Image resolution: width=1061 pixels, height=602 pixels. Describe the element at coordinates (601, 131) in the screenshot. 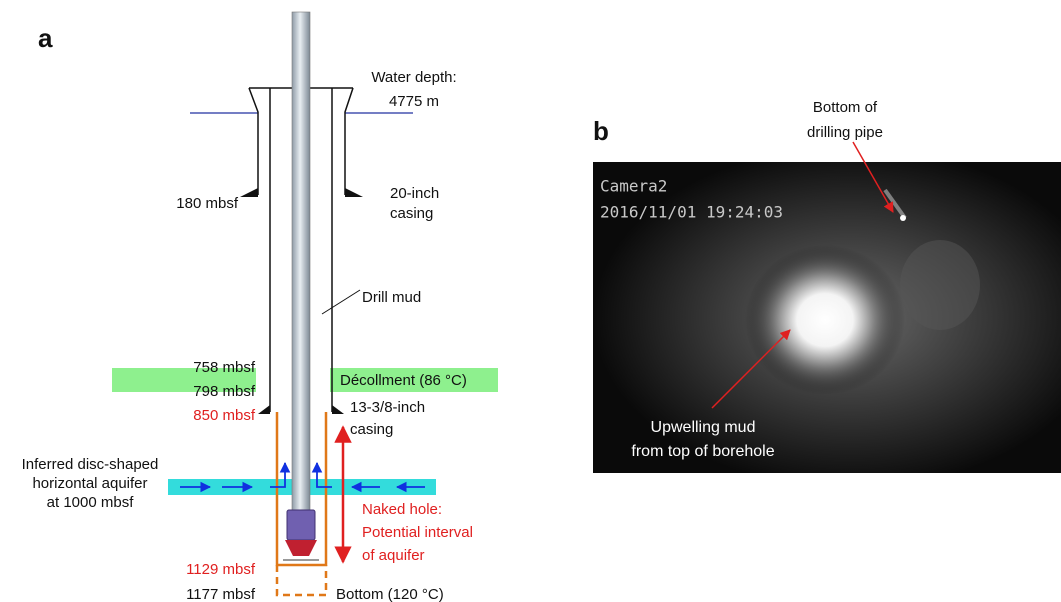

I see `panel-label: b` at that location.